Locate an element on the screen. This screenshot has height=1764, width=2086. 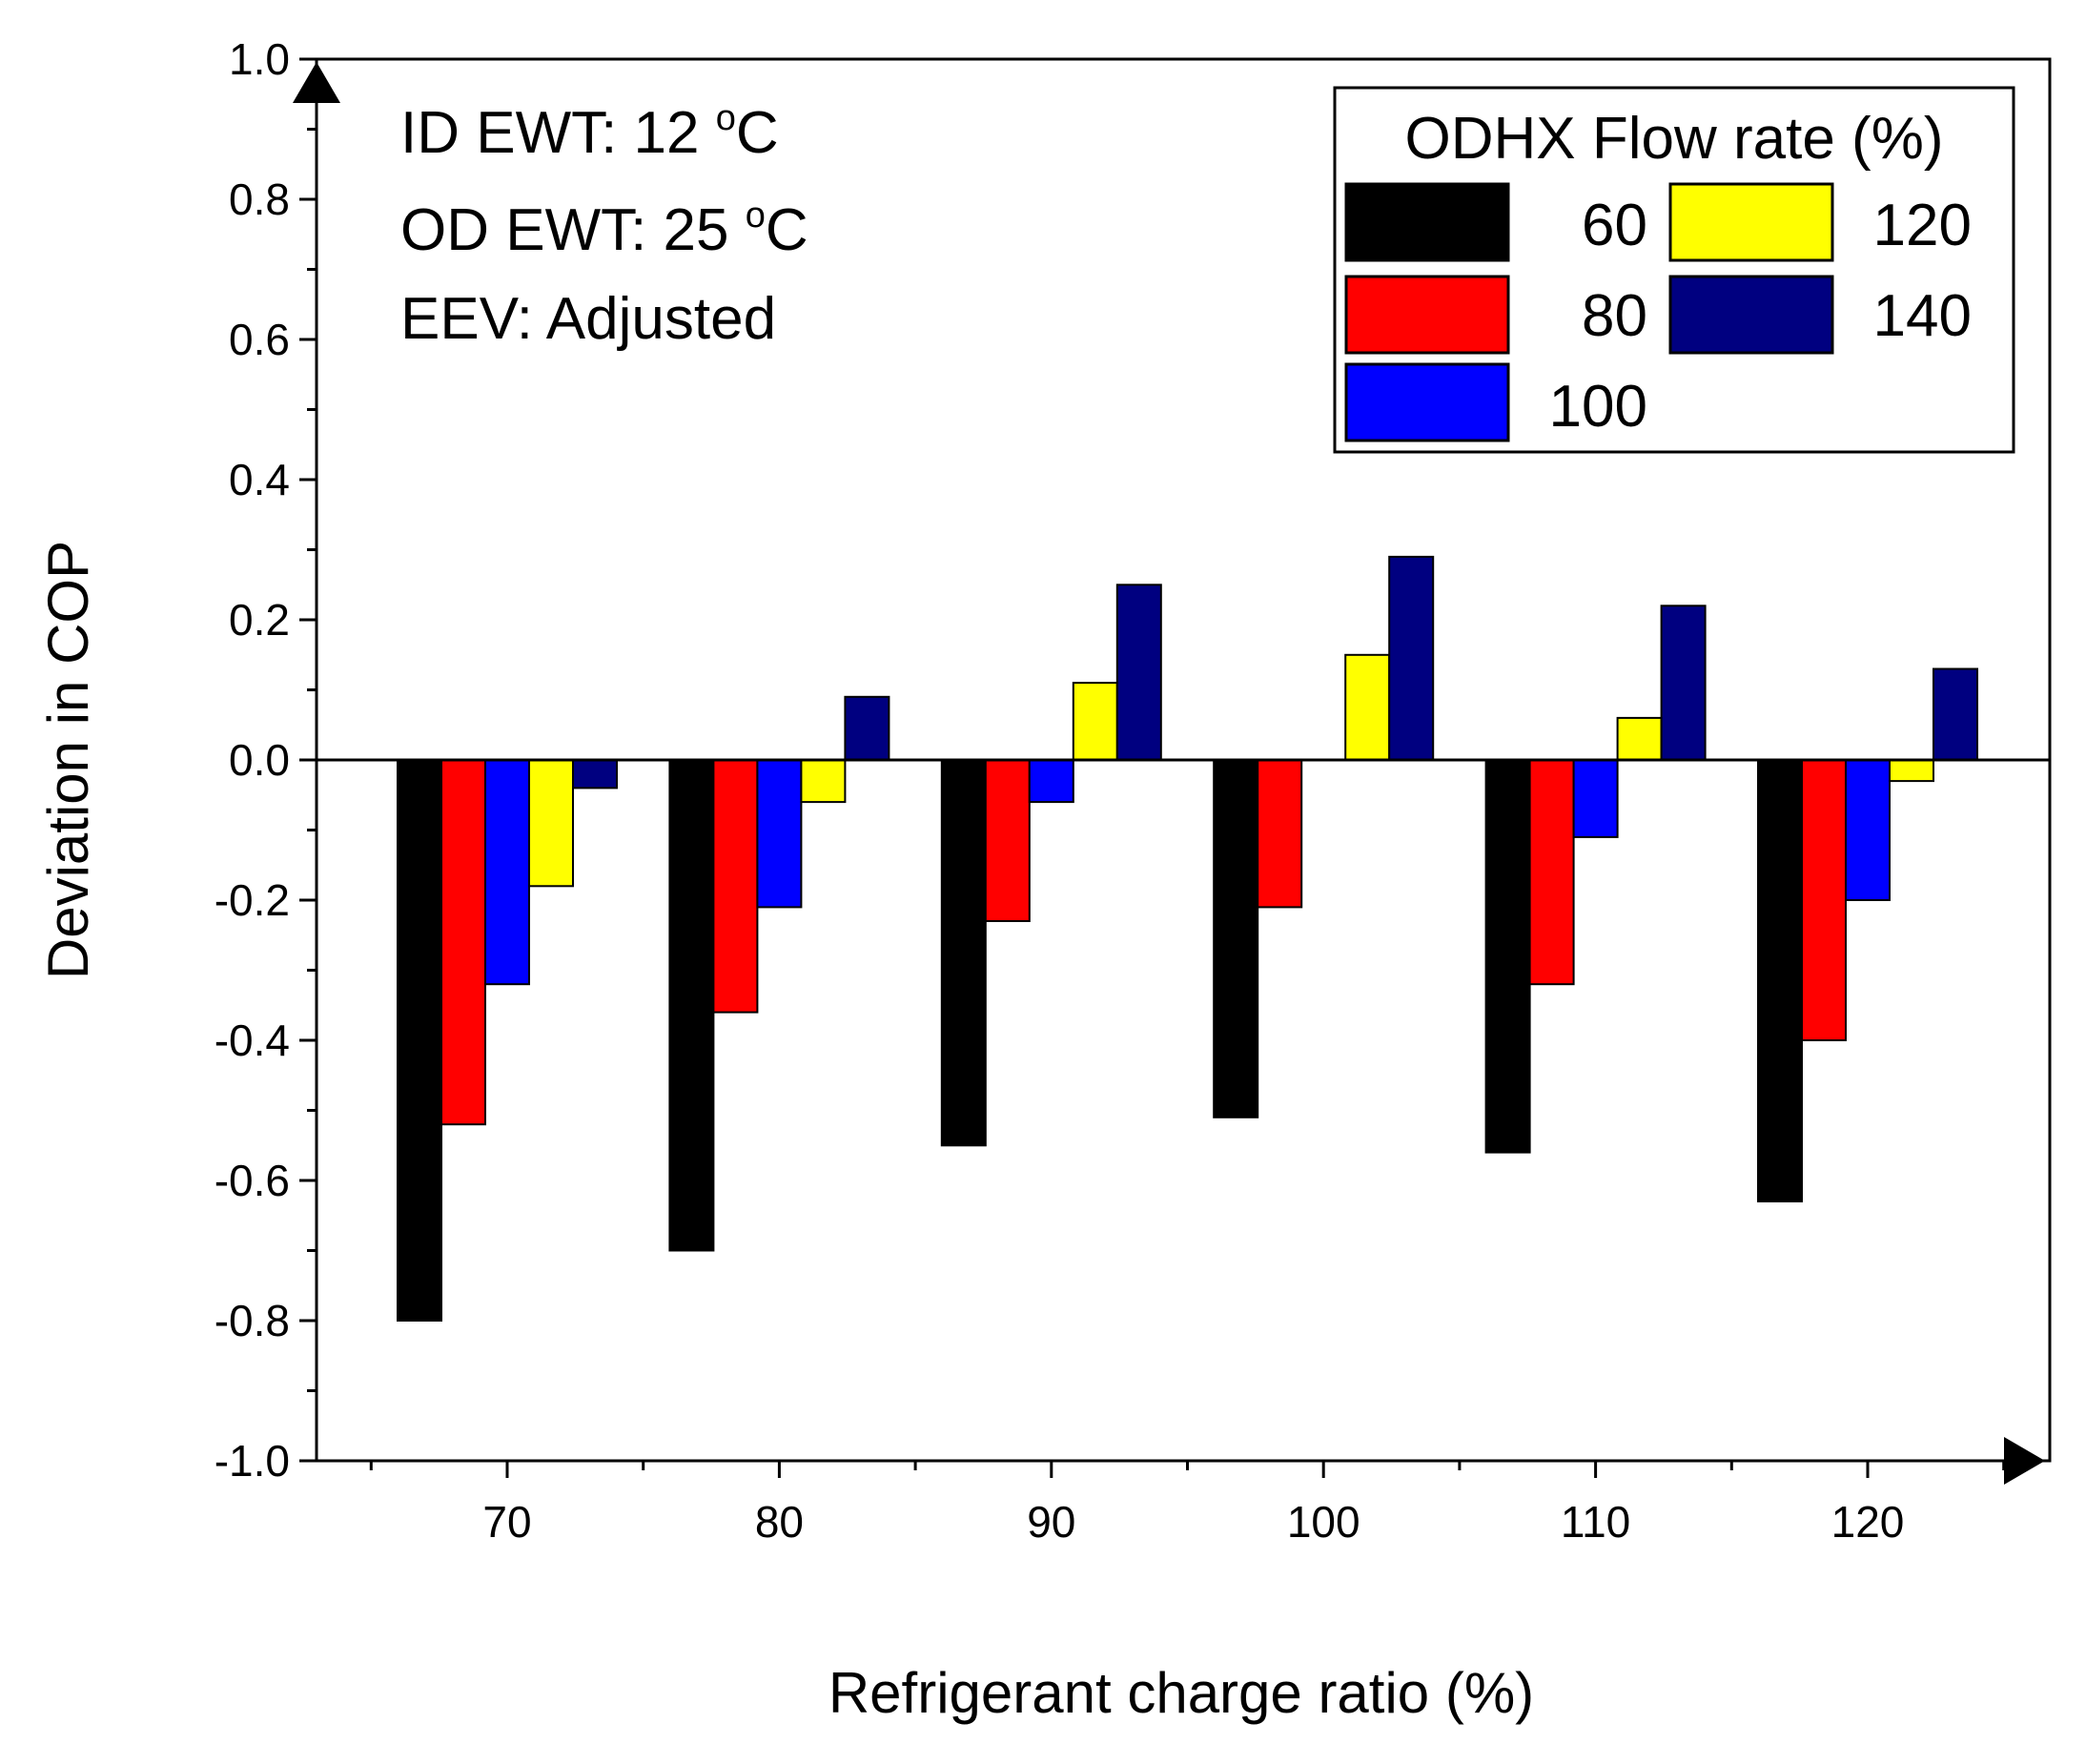
annotation-2: OD EWT: 25 oC is located at coordinates (604, 229).